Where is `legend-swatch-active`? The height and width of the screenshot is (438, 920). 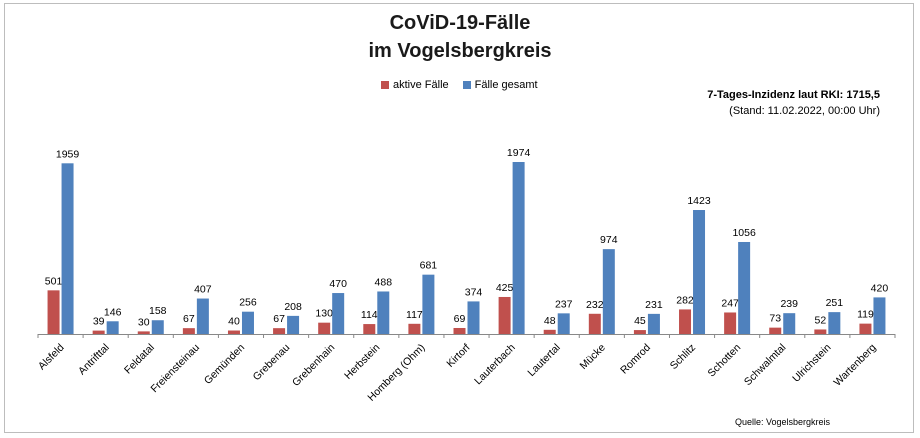
legend-swatch-active is located at coordinates (385, 85).